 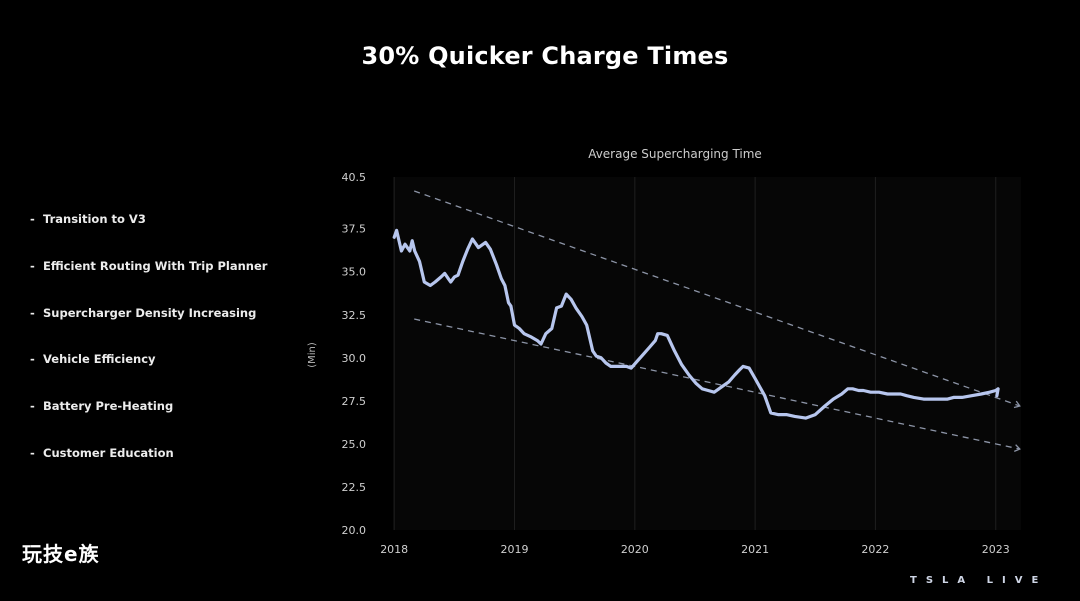 What do you see at coordinates (635, 549) in the screenshot?
I see `x-tick-label: 2020` at bounding box center [635, 549].